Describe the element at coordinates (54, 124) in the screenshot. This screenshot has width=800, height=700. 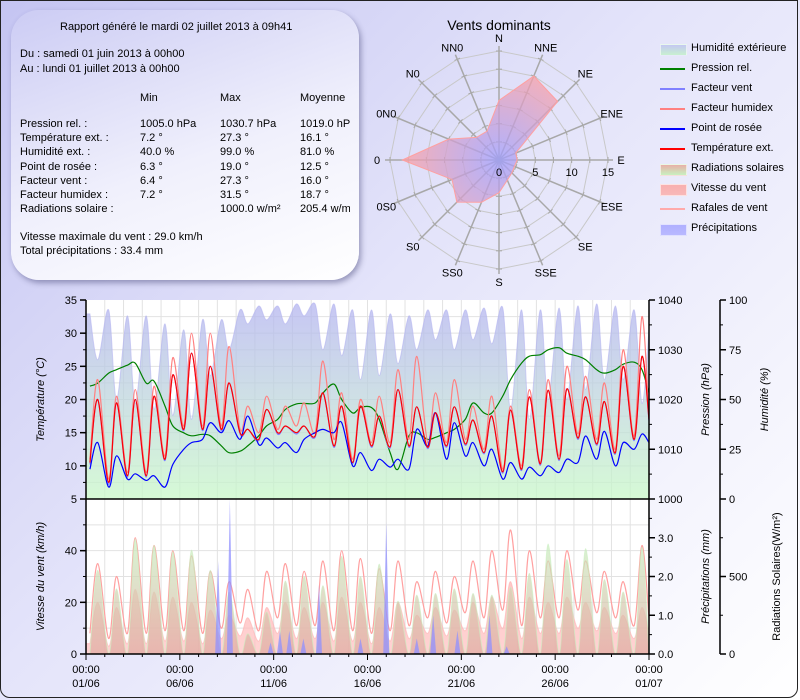
I see `report-row-label: Pression rel. :` at that location.